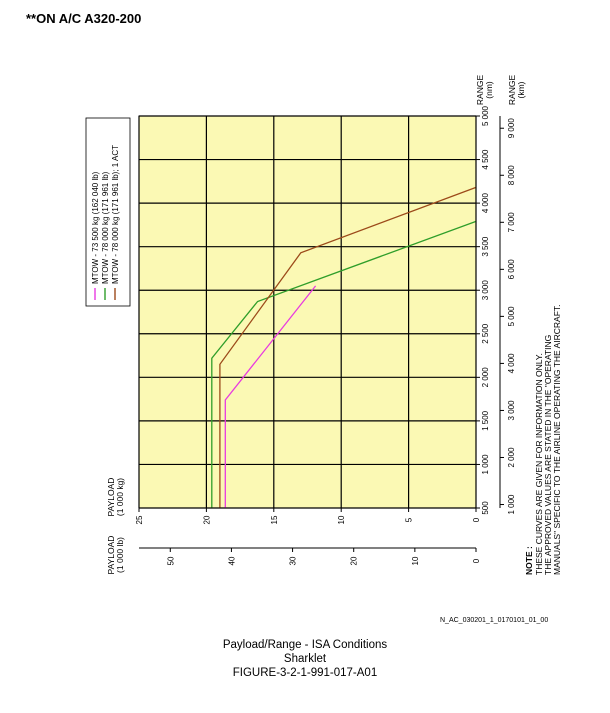 The image size is (610, 713). Describe the element at coordinates (489, 90) in the screenshot. I see `range-nm-unit: (nm)` at that location.